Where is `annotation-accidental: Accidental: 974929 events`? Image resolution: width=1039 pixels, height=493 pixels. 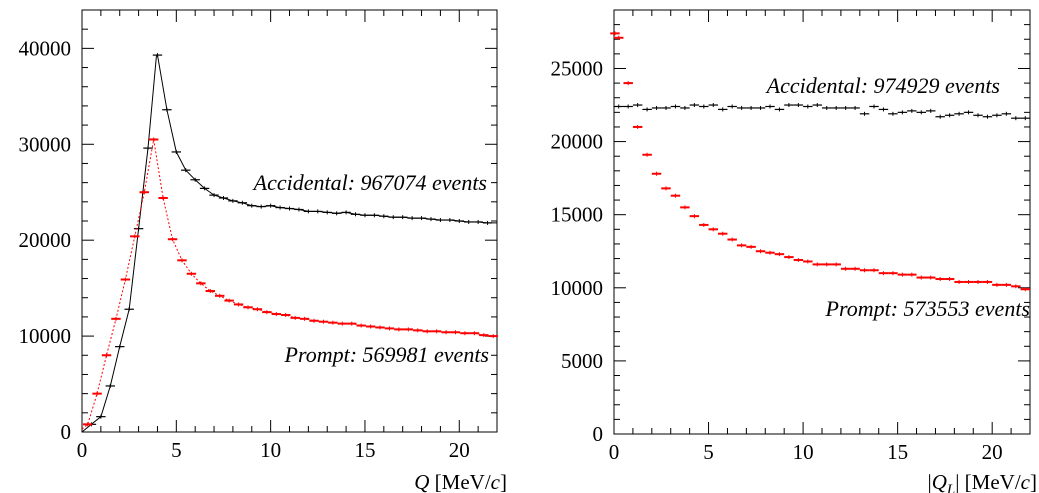 annotation-accidental: Accidental: 974929 events is located at coordinates (882, 85).